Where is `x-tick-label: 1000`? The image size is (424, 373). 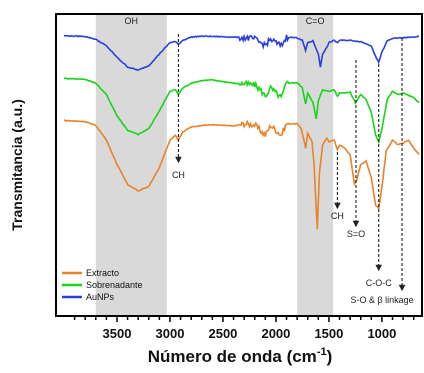 x-tick-label: 1000 is located at coordinates (381, 333).